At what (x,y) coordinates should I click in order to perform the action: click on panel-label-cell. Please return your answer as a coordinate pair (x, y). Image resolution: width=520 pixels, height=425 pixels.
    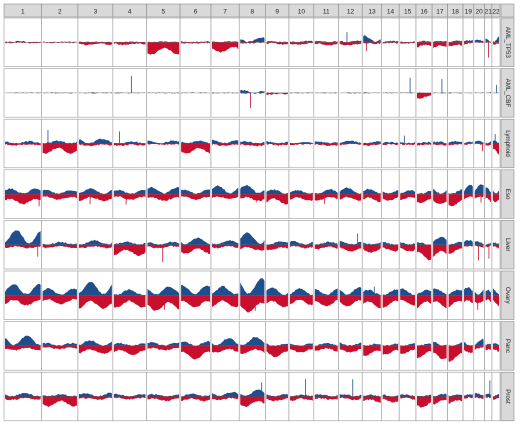
    Looking at the image, I should click on (507, 396).